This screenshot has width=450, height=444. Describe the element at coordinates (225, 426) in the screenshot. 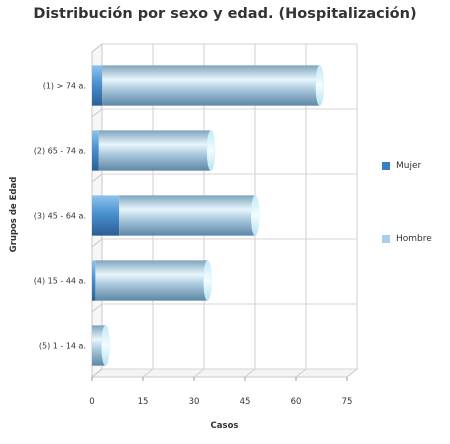

I see `x-axis-title: Casos` at that location.